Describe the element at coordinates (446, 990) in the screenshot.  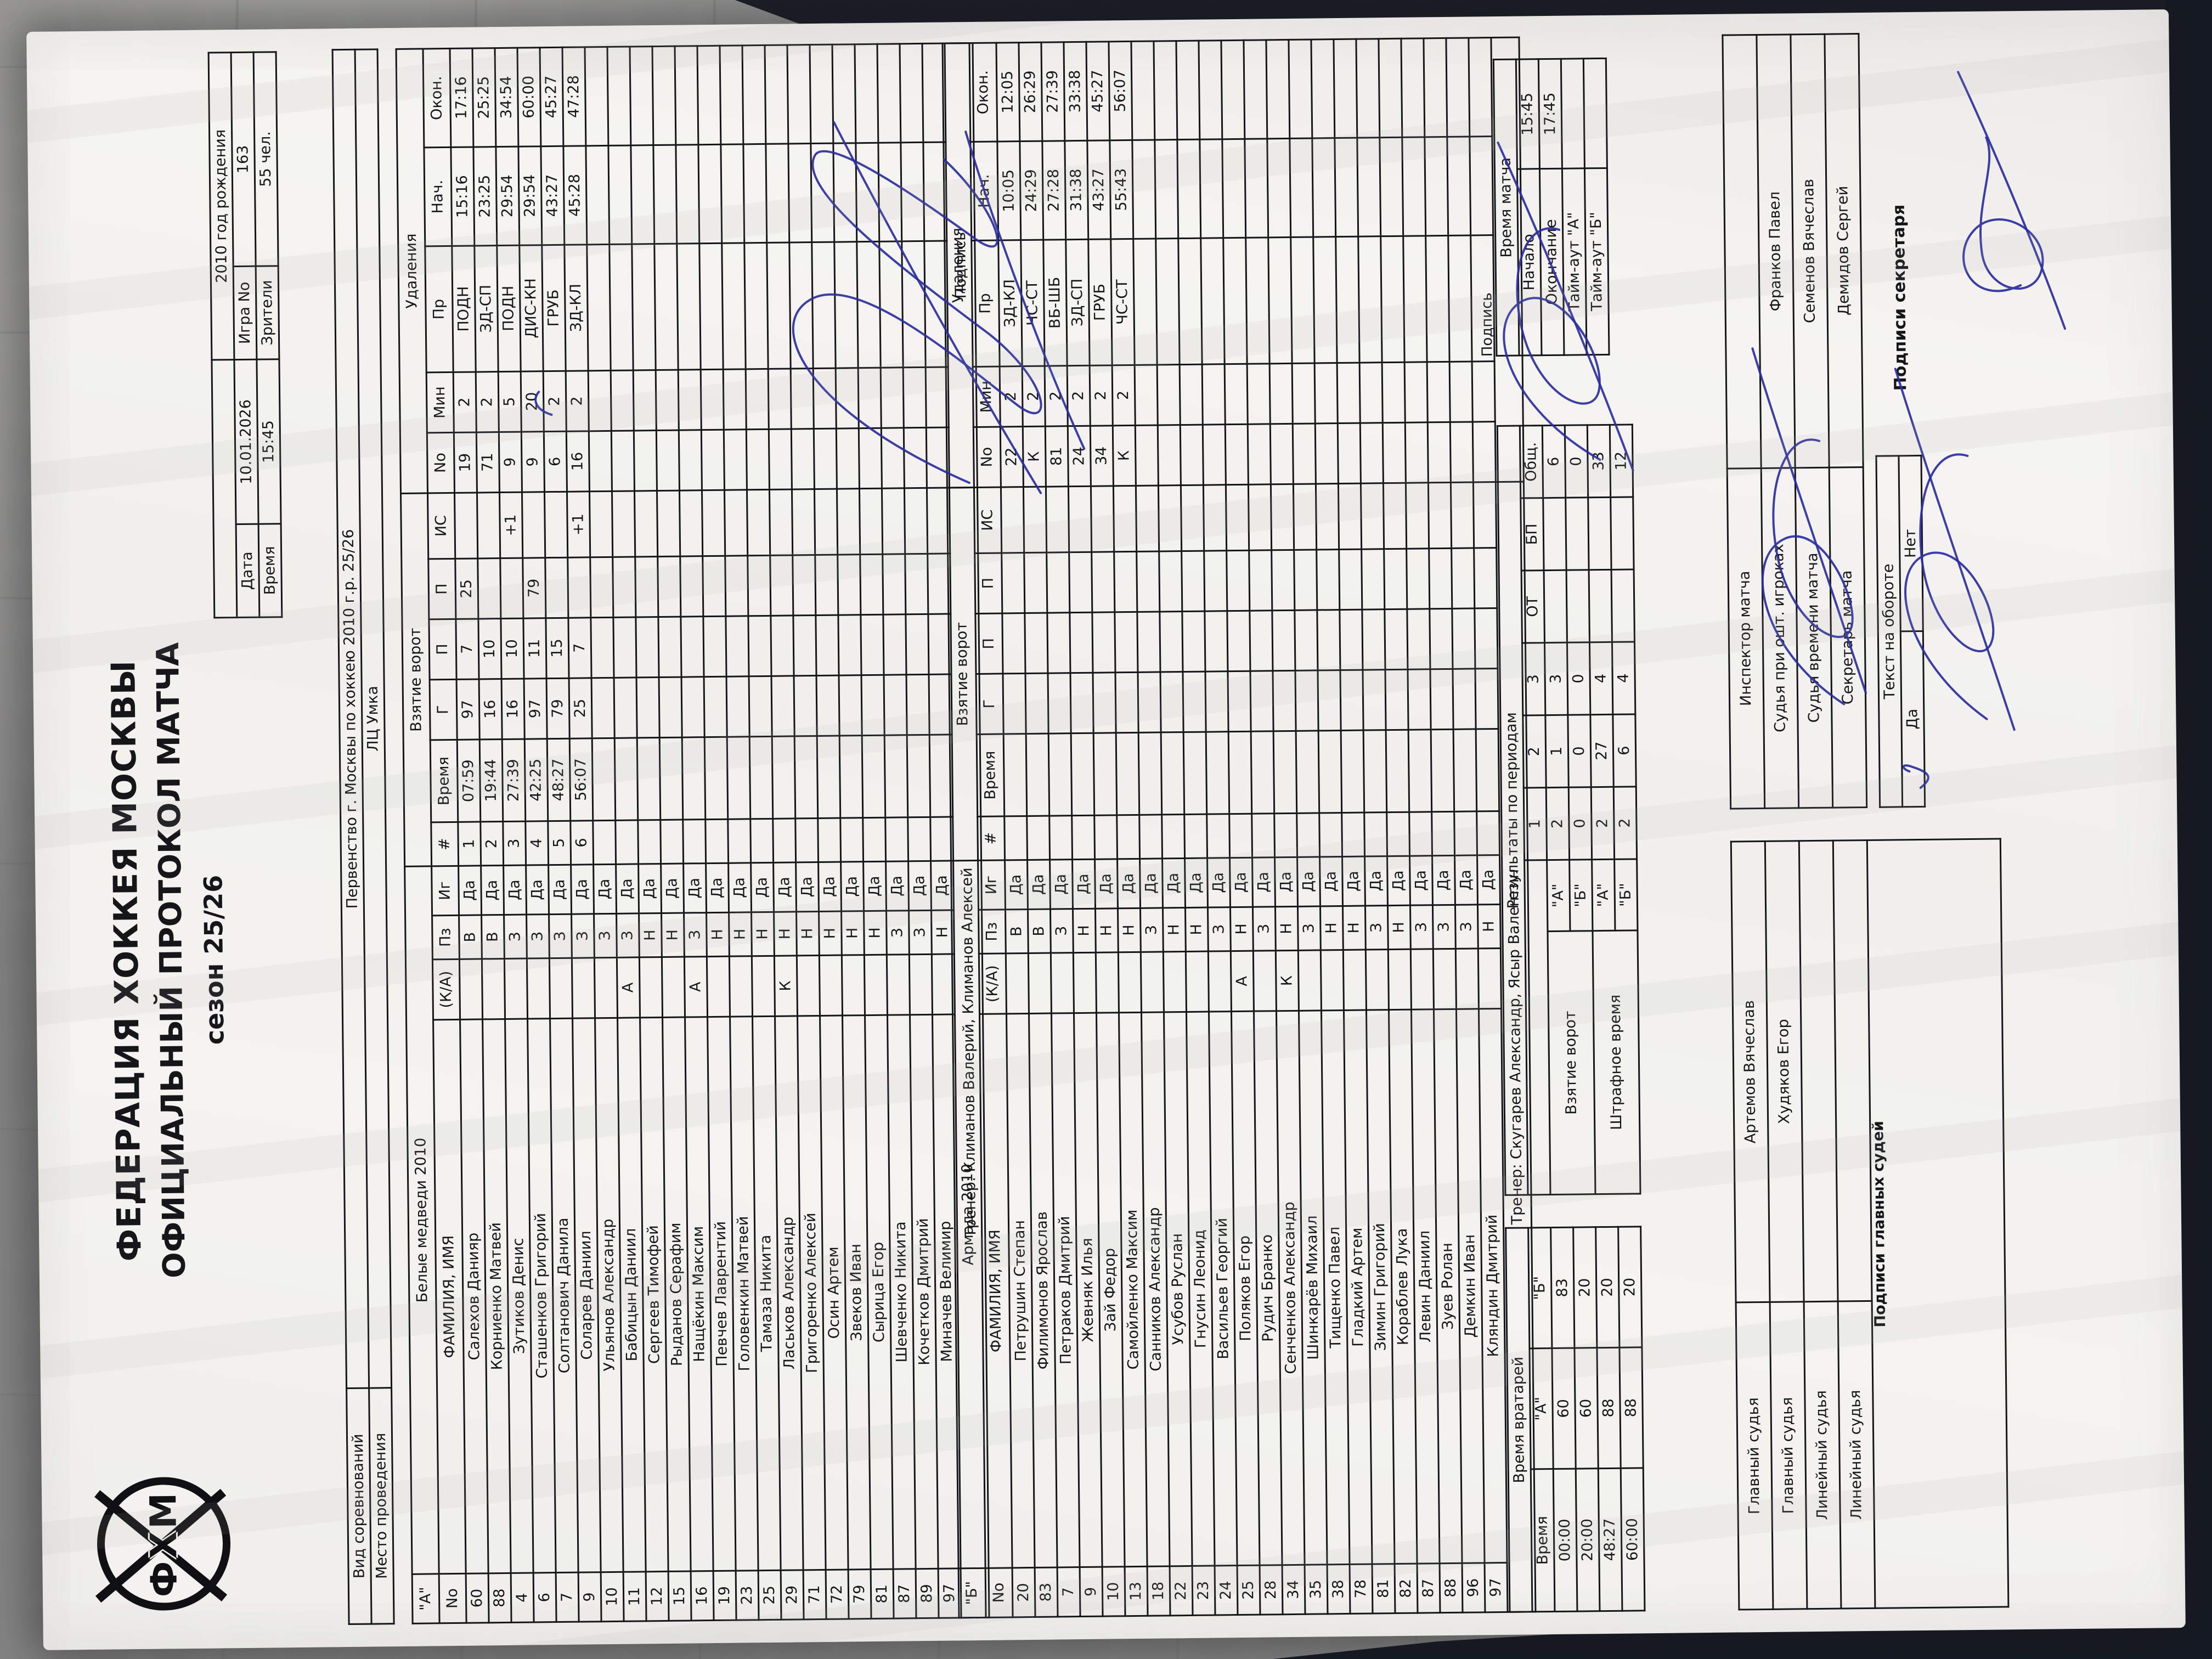
I see `column-header: (К/А)` at that location.